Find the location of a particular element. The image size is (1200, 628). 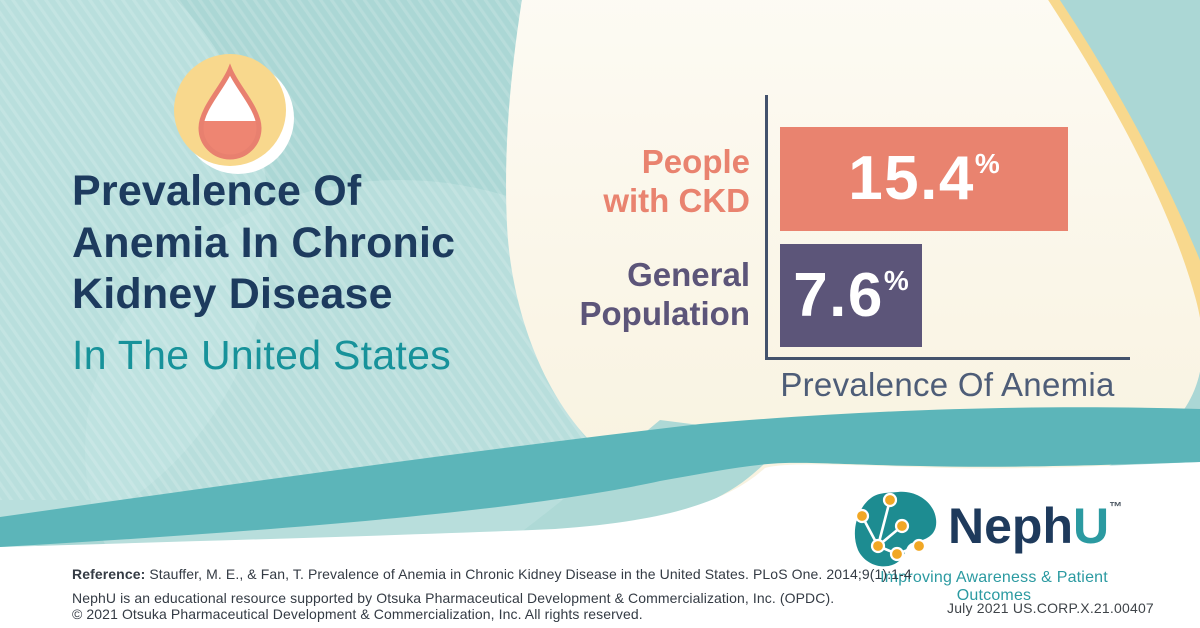

bar-general-population: 7.6% is located at coordinates (851, 295).